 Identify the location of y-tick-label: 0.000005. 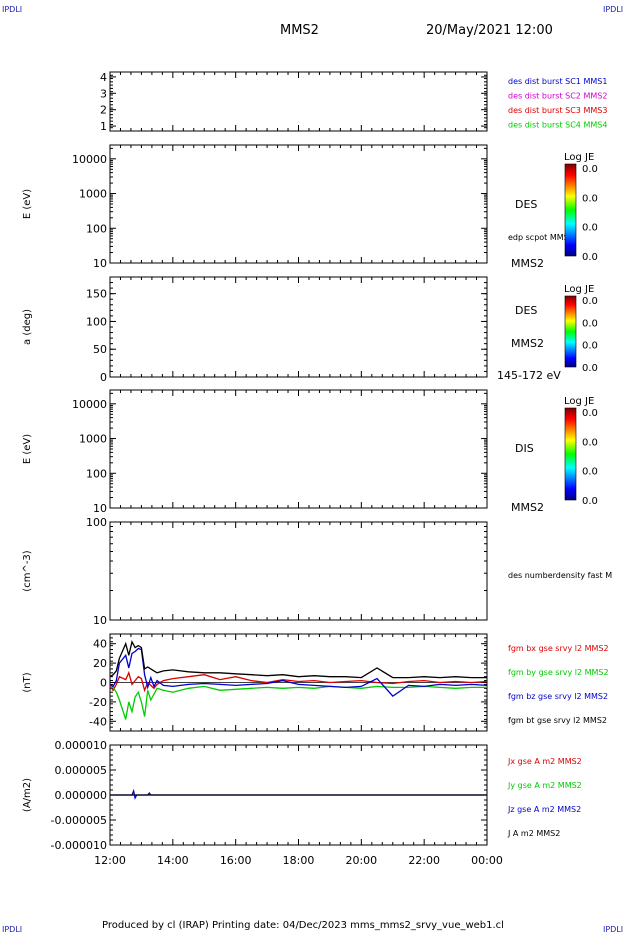
(81, 770).